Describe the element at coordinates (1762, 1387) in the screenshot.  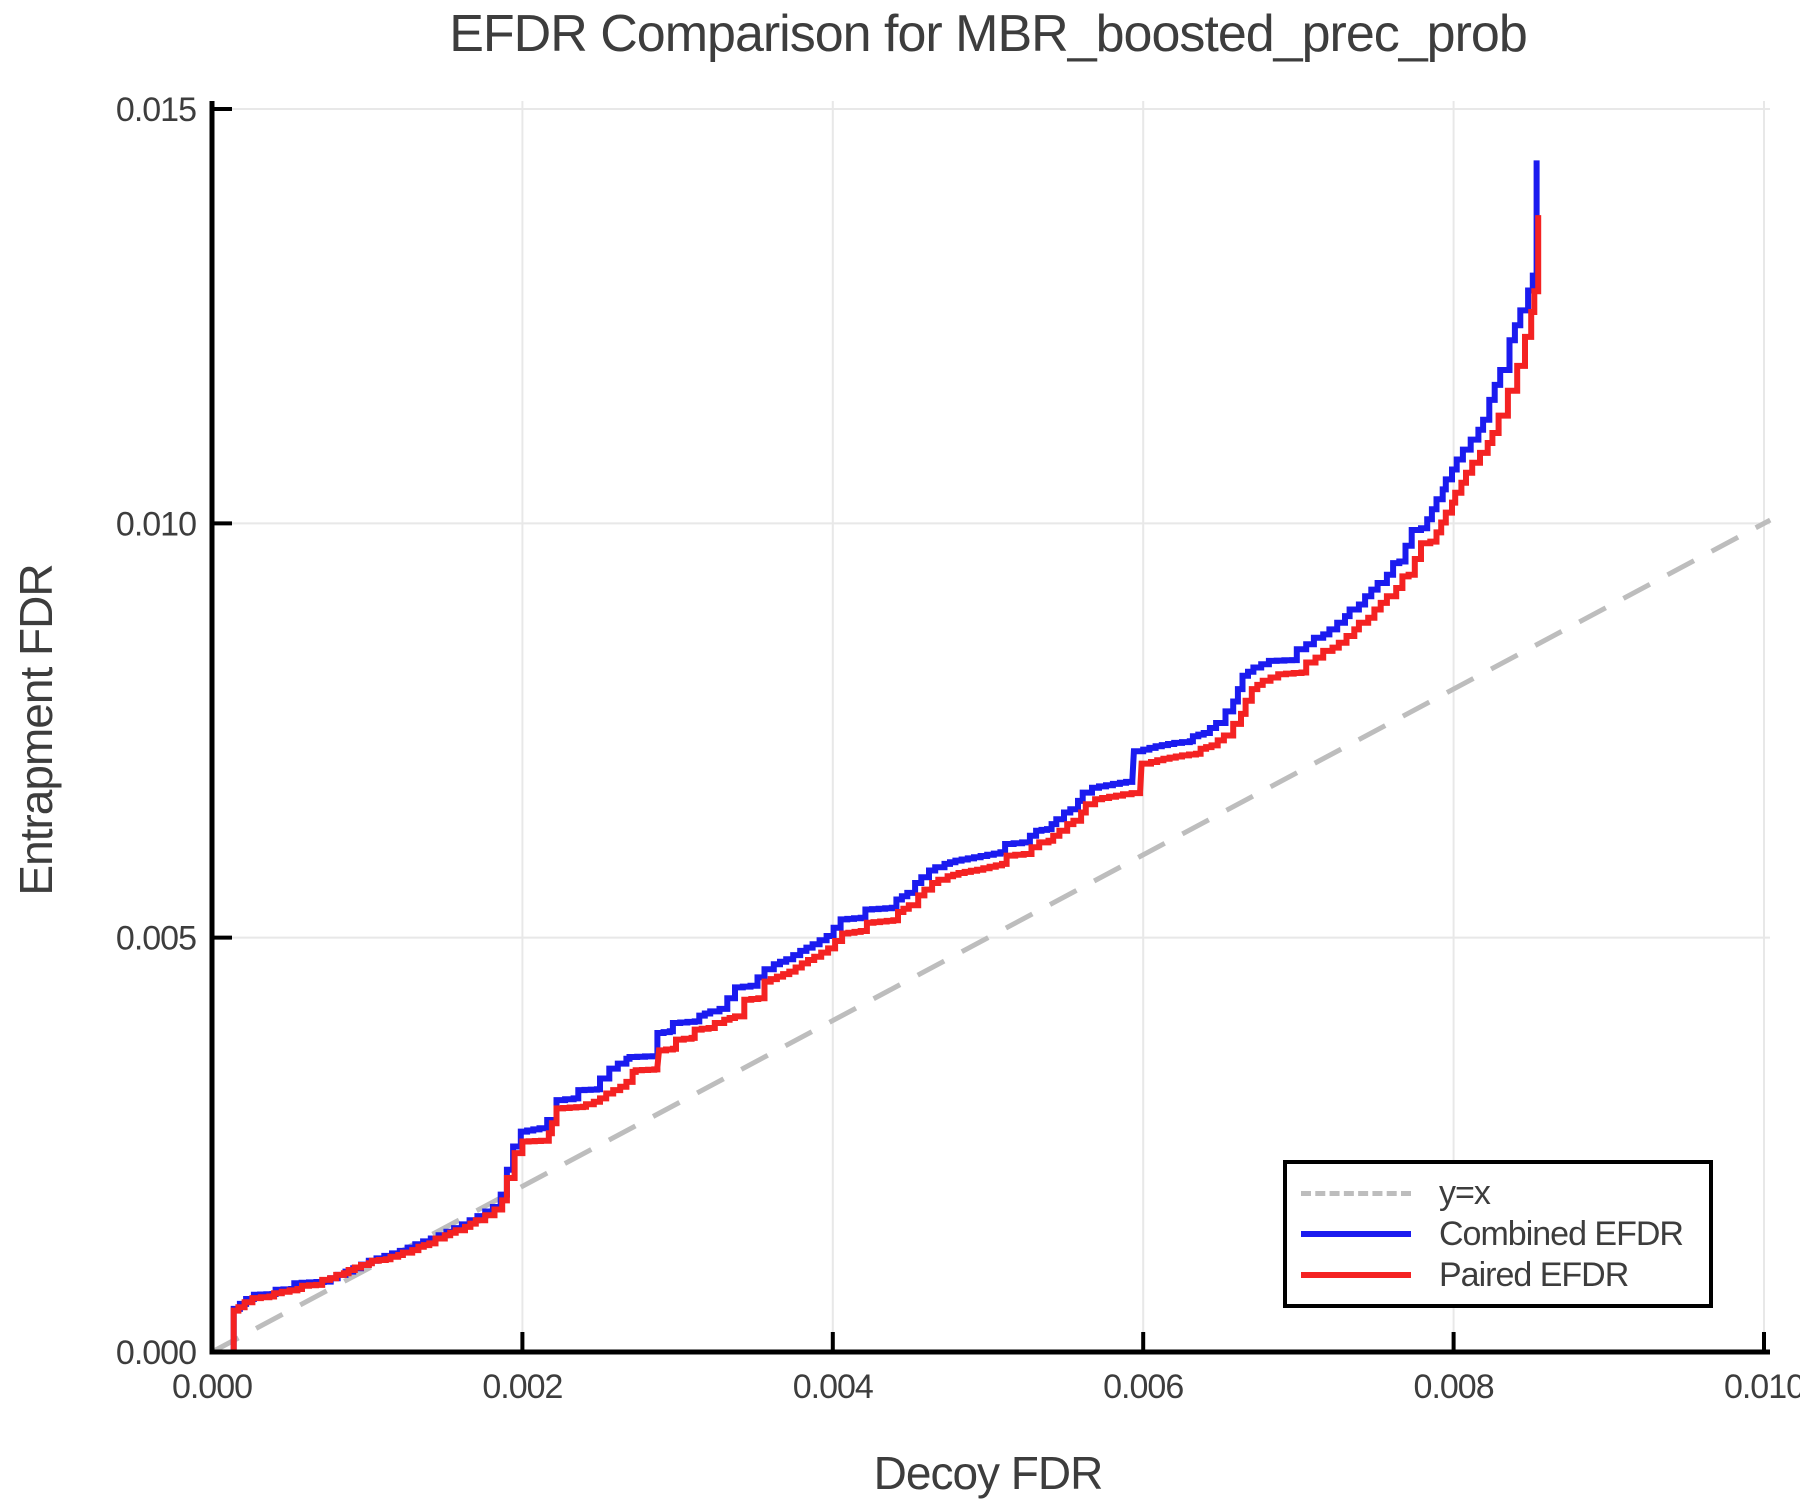
I see `x-tick-label: 0.010` at that location.